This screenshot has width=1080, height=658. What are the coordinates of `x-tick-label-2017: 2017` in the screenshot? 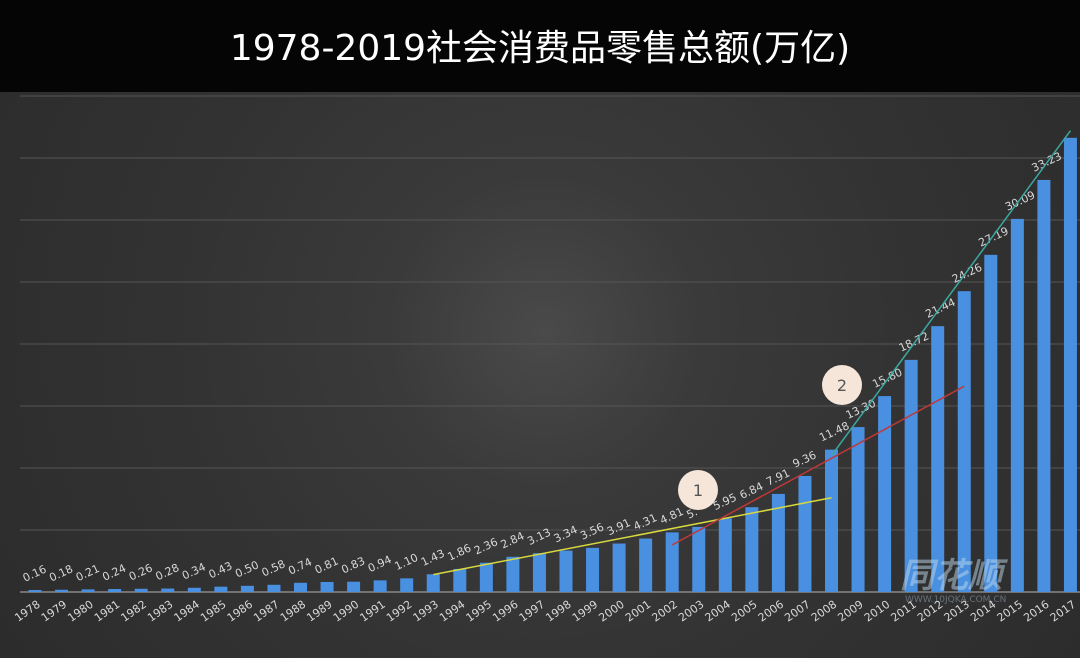 It's located at (1063, 611).